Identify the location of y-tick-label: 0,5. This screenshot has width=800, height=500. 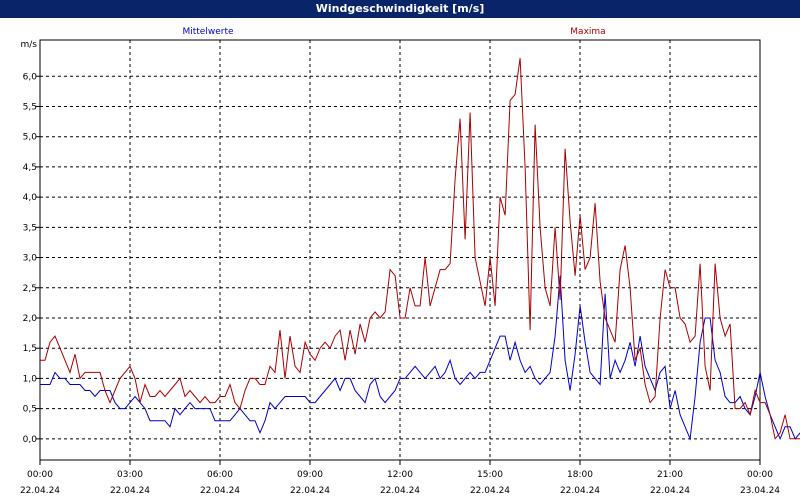
(30, 410).